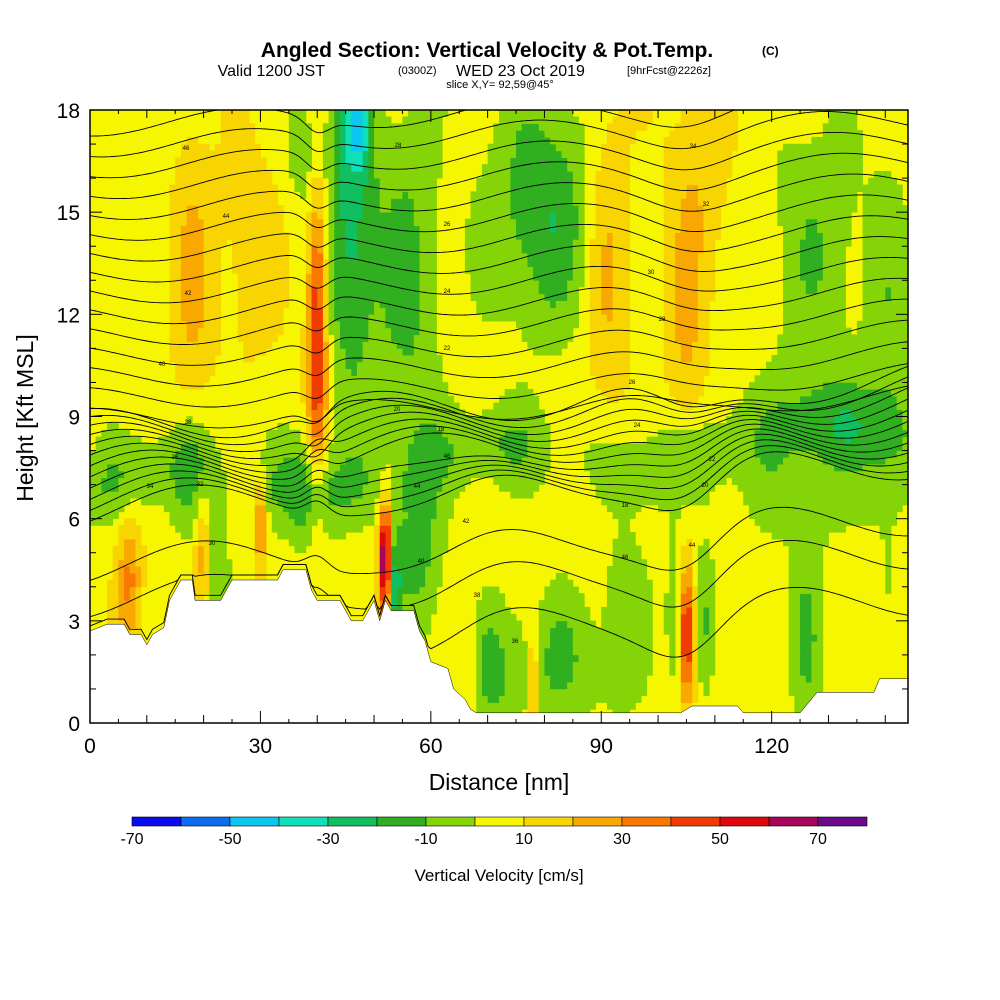 Image resolution: width=1000 pixels, height=1000 pixels. What do you see at coordinates (162, 365) in the screenshot?
I see `isentrope-label: 40` at bounding box center [162, 365].